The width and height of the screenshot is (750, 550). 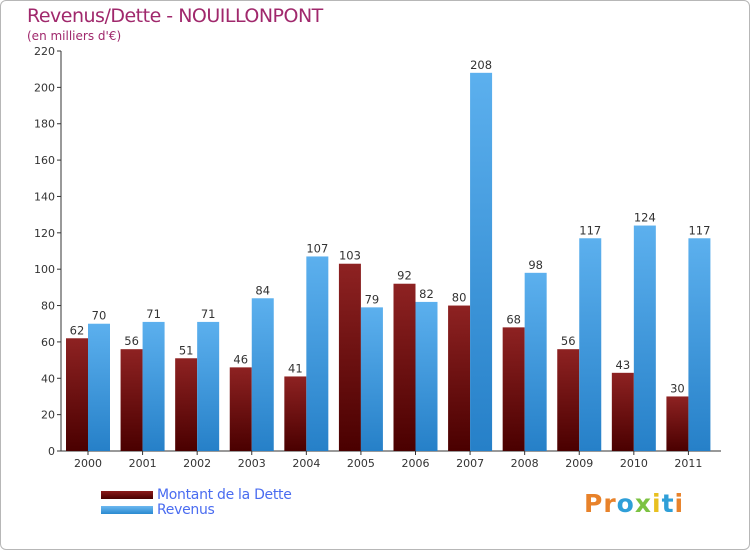 What do you see at coordinates (44, 233) in the screenshot?
I see `y-tick-label: 120` at bounding box center [44, 233].